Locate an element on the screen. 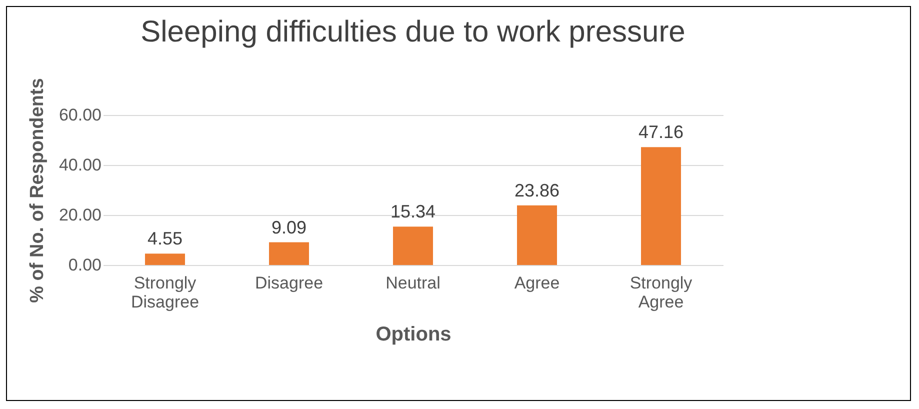 This screenshot has width=919, height=409. y-tick-label: 20.00 is located at coordinates (80, 215).